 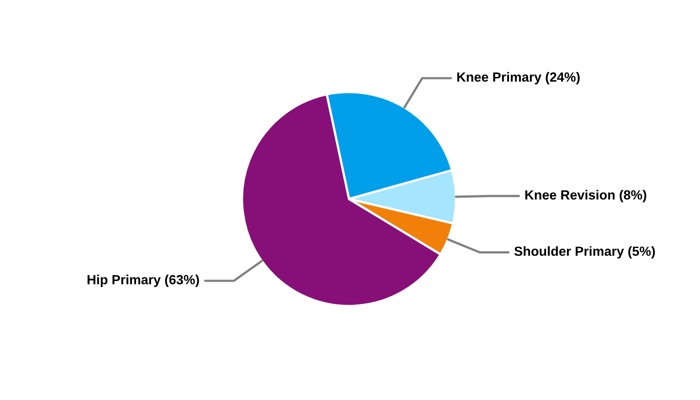 I want to click on slice-label: Shoulder Primary (5%), so click(x=584, y=252).